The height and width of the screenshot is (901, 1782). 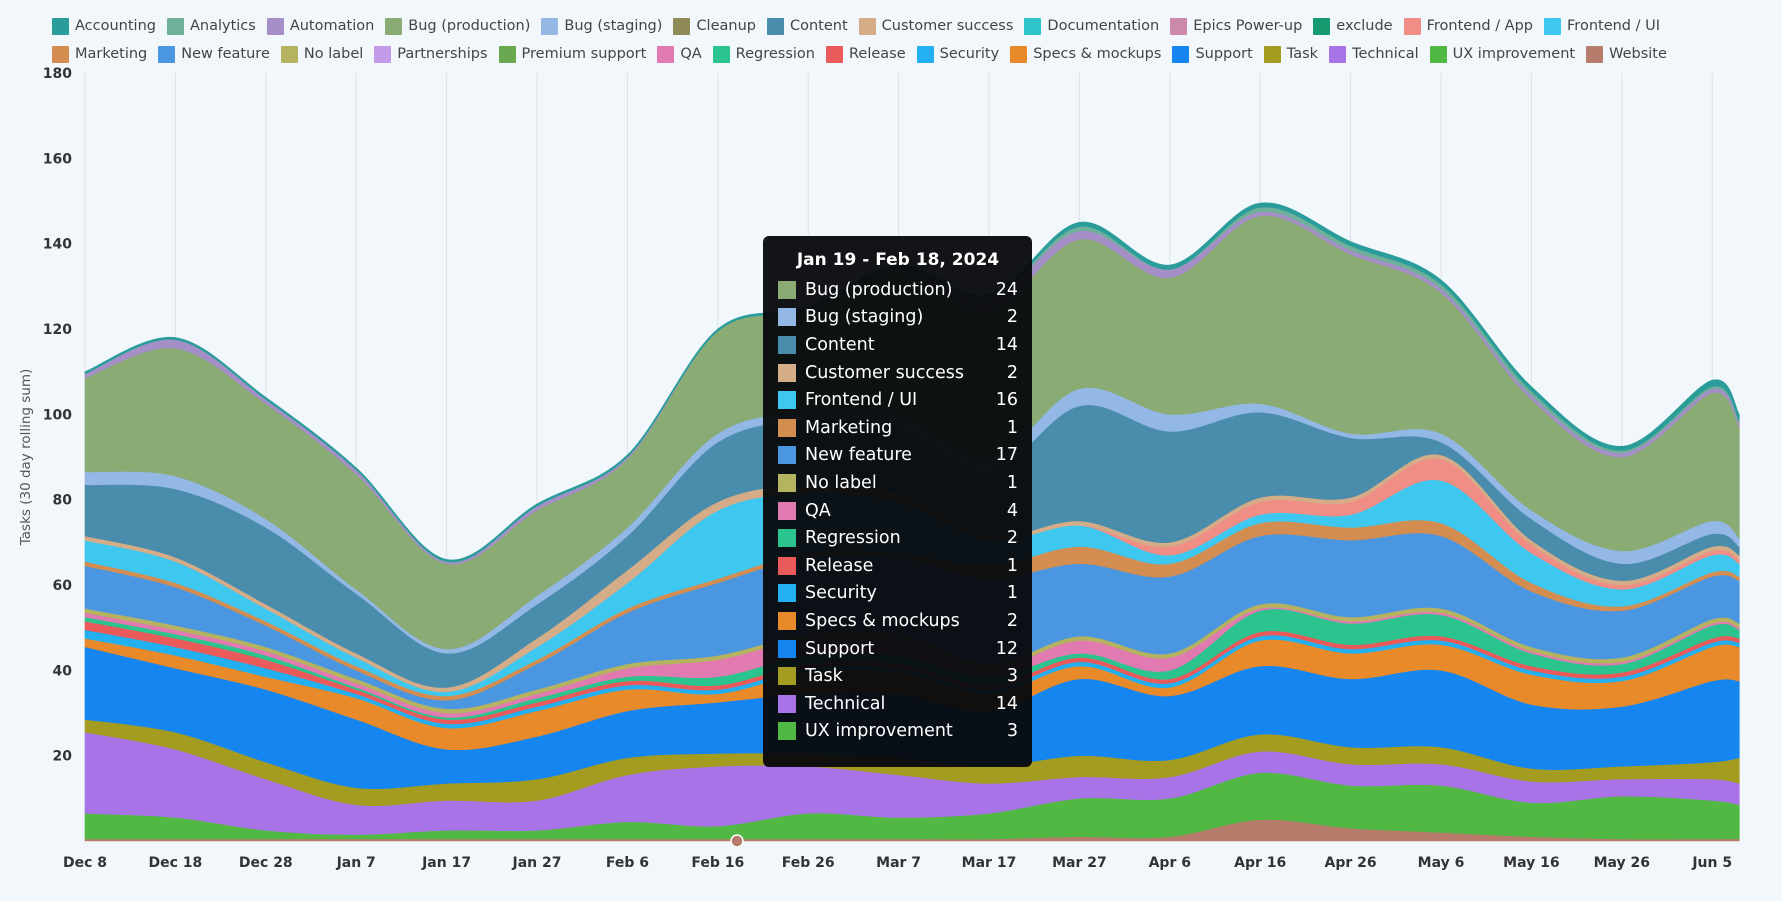 I want to click on y-tick-label: 60, so click(x=63, y=586).